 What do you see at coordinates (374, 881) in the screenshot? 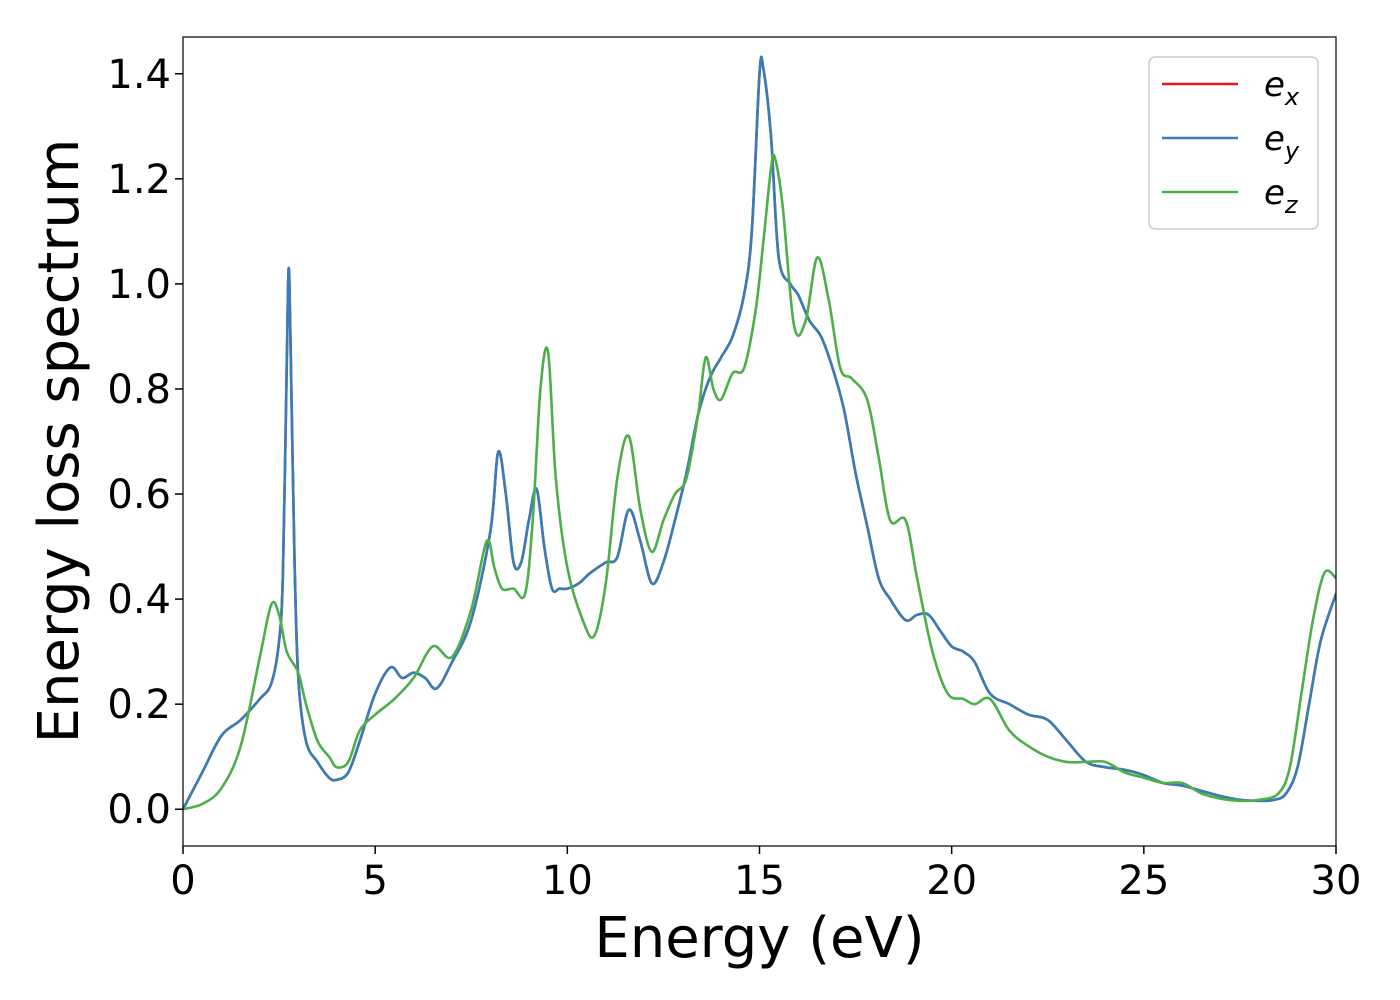
I see `x-tick-label: 5` at bounding box center [374, 881].